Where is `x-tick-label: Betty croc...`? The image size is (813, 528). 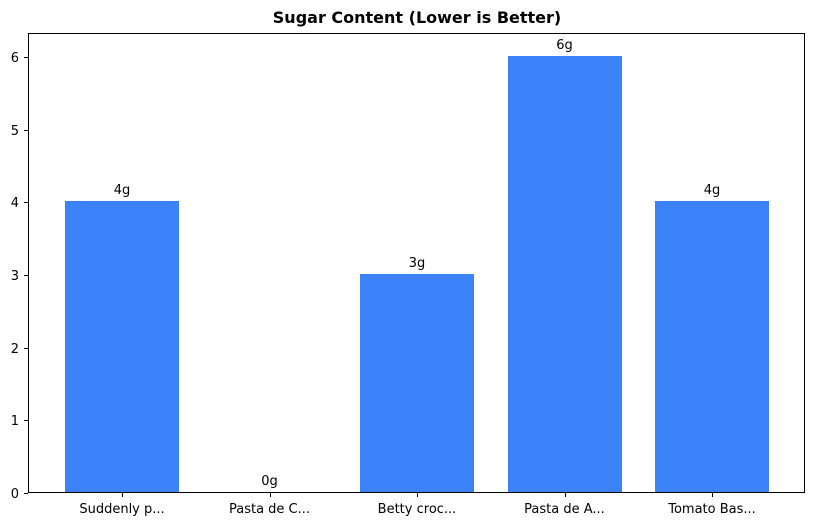
x-tick-label: Betty croc... is located at coordinates (417, 509).